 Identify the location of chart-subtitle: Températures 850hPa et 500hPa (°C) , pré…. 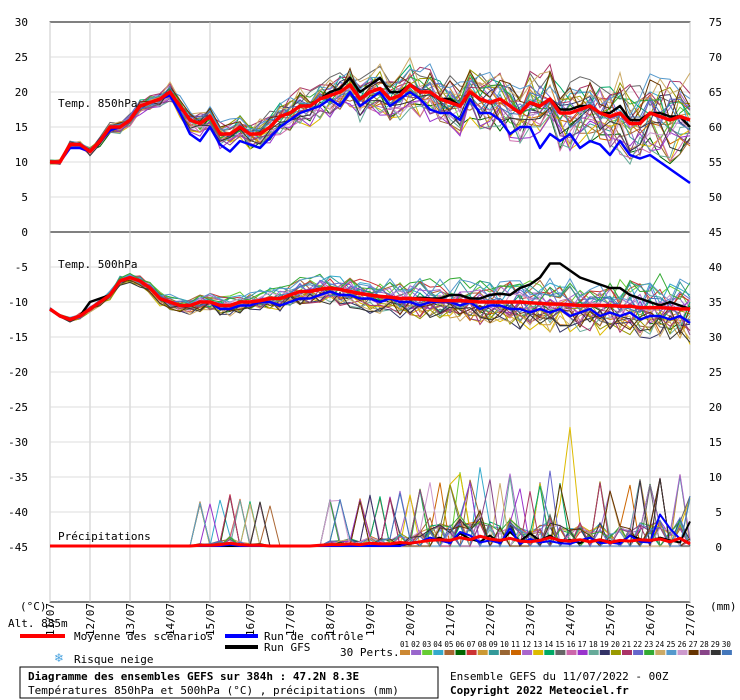
(213, 690).